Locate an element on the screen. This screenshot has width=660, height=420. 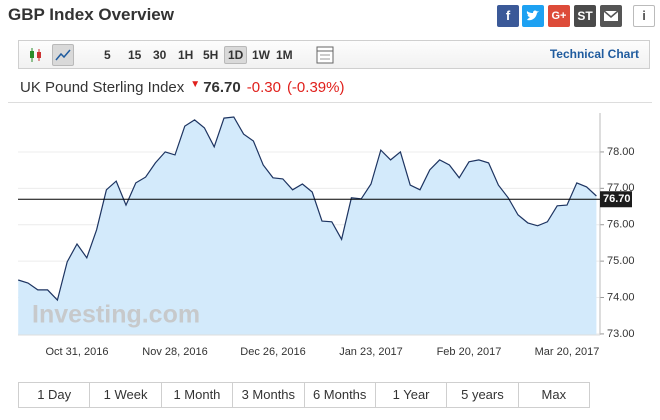
chart-toolbar: 5 15 30 1H 5H 1D 1W 1M Technical Chart is located at coordinates (334, 54).